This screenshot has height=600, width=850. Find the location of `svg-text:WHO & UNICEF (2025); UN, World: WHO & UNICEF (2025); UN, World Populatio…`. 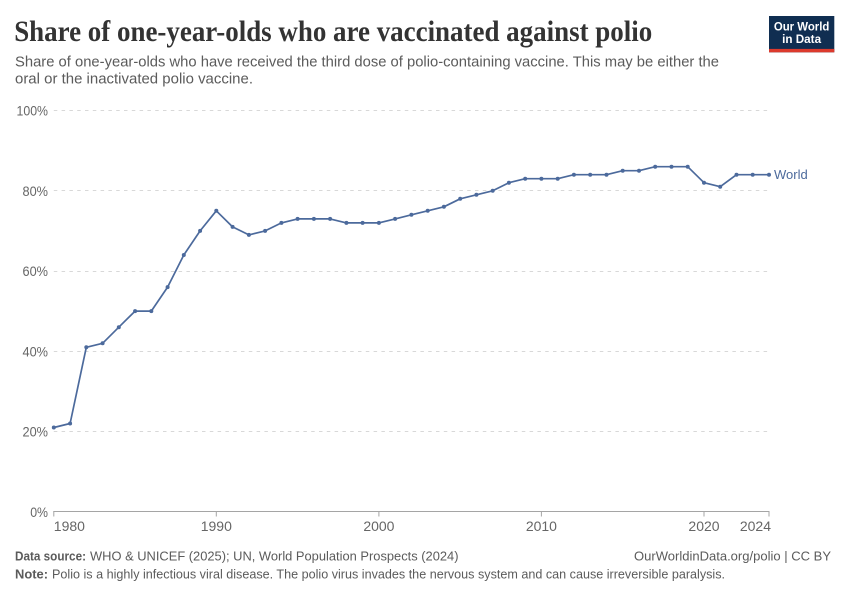

svg-text:WHO & UNICEF (2025); UN, World: WHO & UNICEF (2025); UN, World Populatio… is located at coordinates (274, 556).